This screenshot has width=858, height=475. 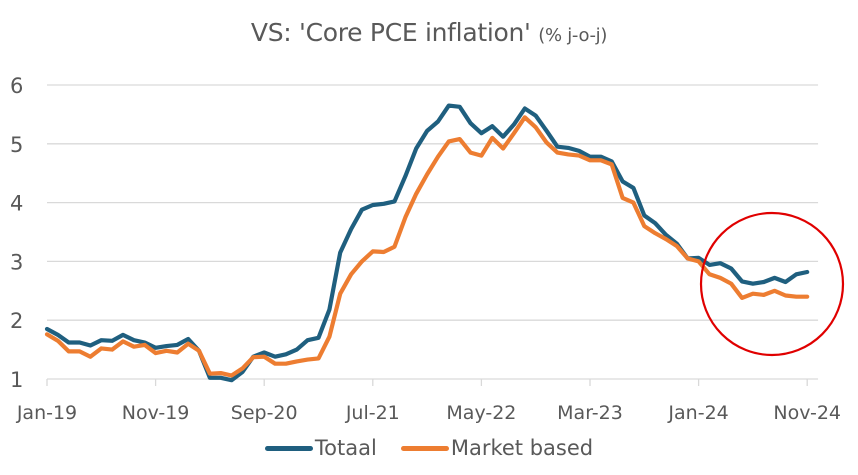 I want to click on x-tick-label: Nov-19, so click(x=156, y=413).